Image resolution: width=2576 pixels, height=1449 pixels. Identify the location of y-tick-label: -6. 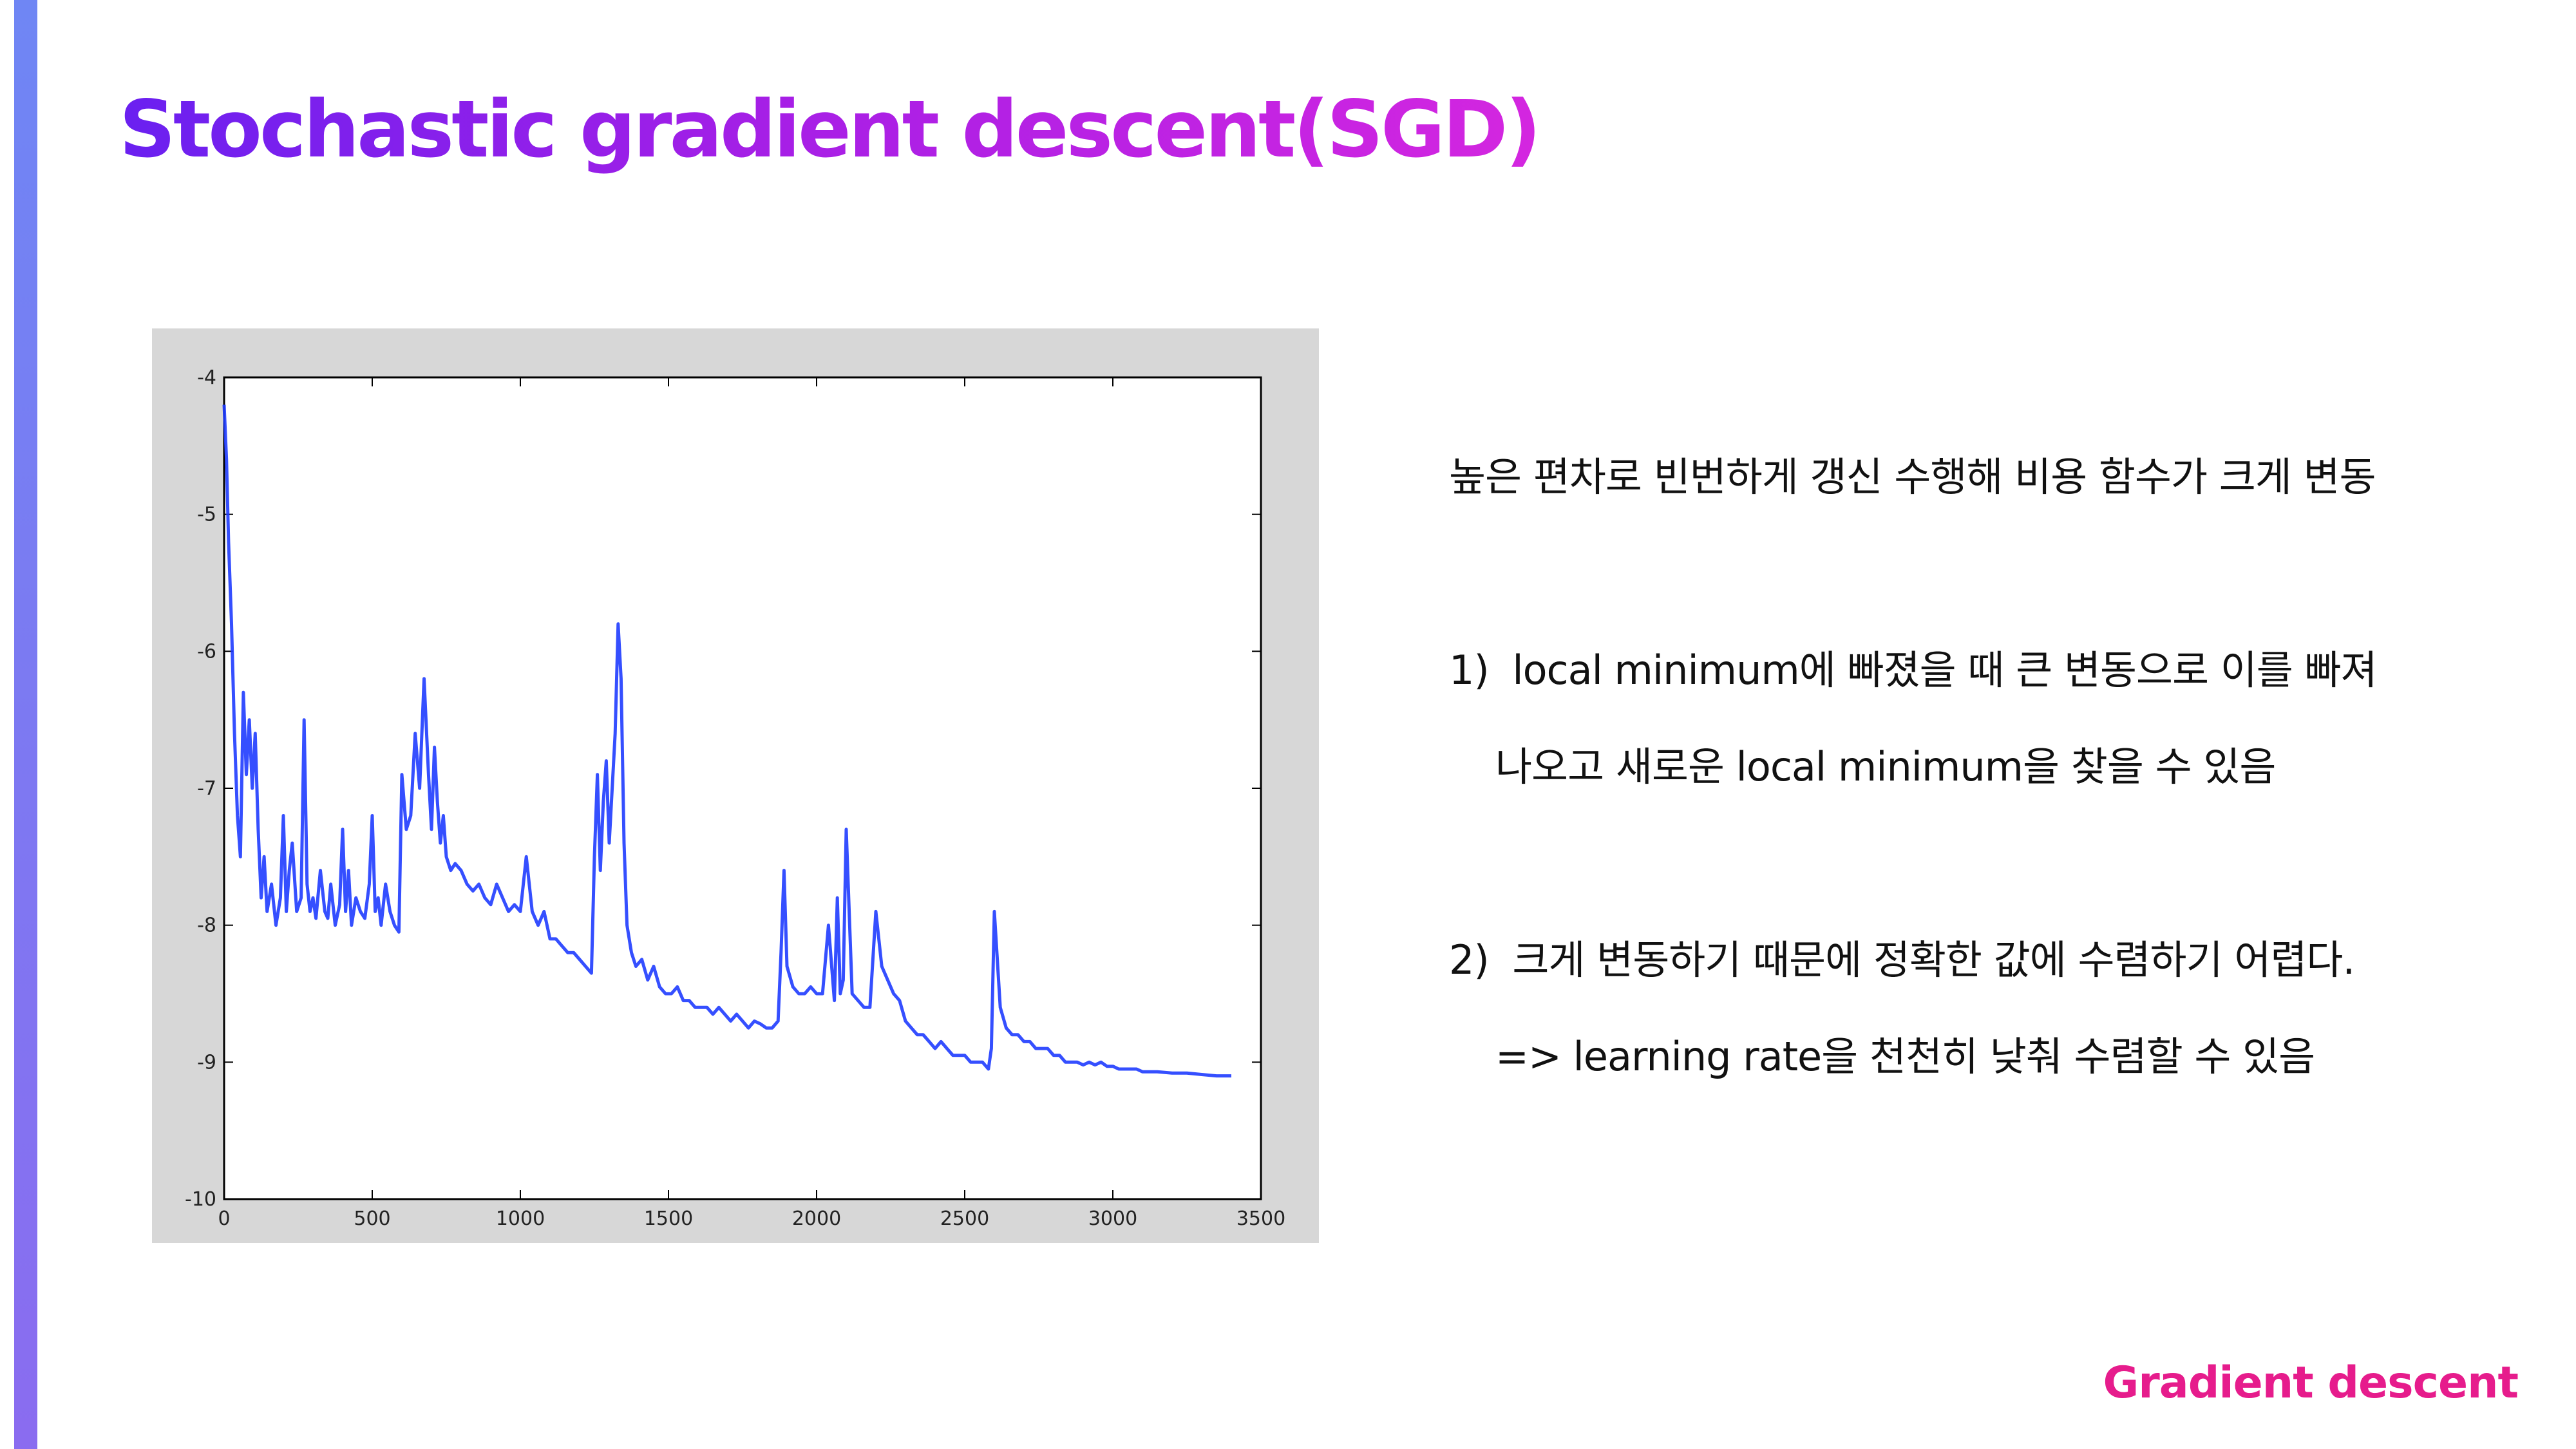
(207, 651).